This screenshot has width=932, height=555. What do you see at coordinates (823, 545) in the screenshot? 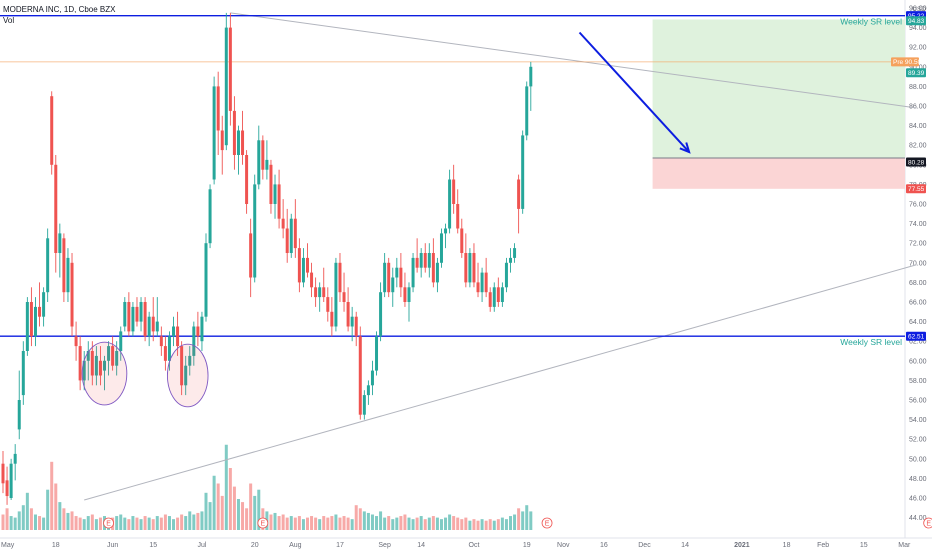
I see `x-tick-label: Feb` at bounding box center [823, 545].